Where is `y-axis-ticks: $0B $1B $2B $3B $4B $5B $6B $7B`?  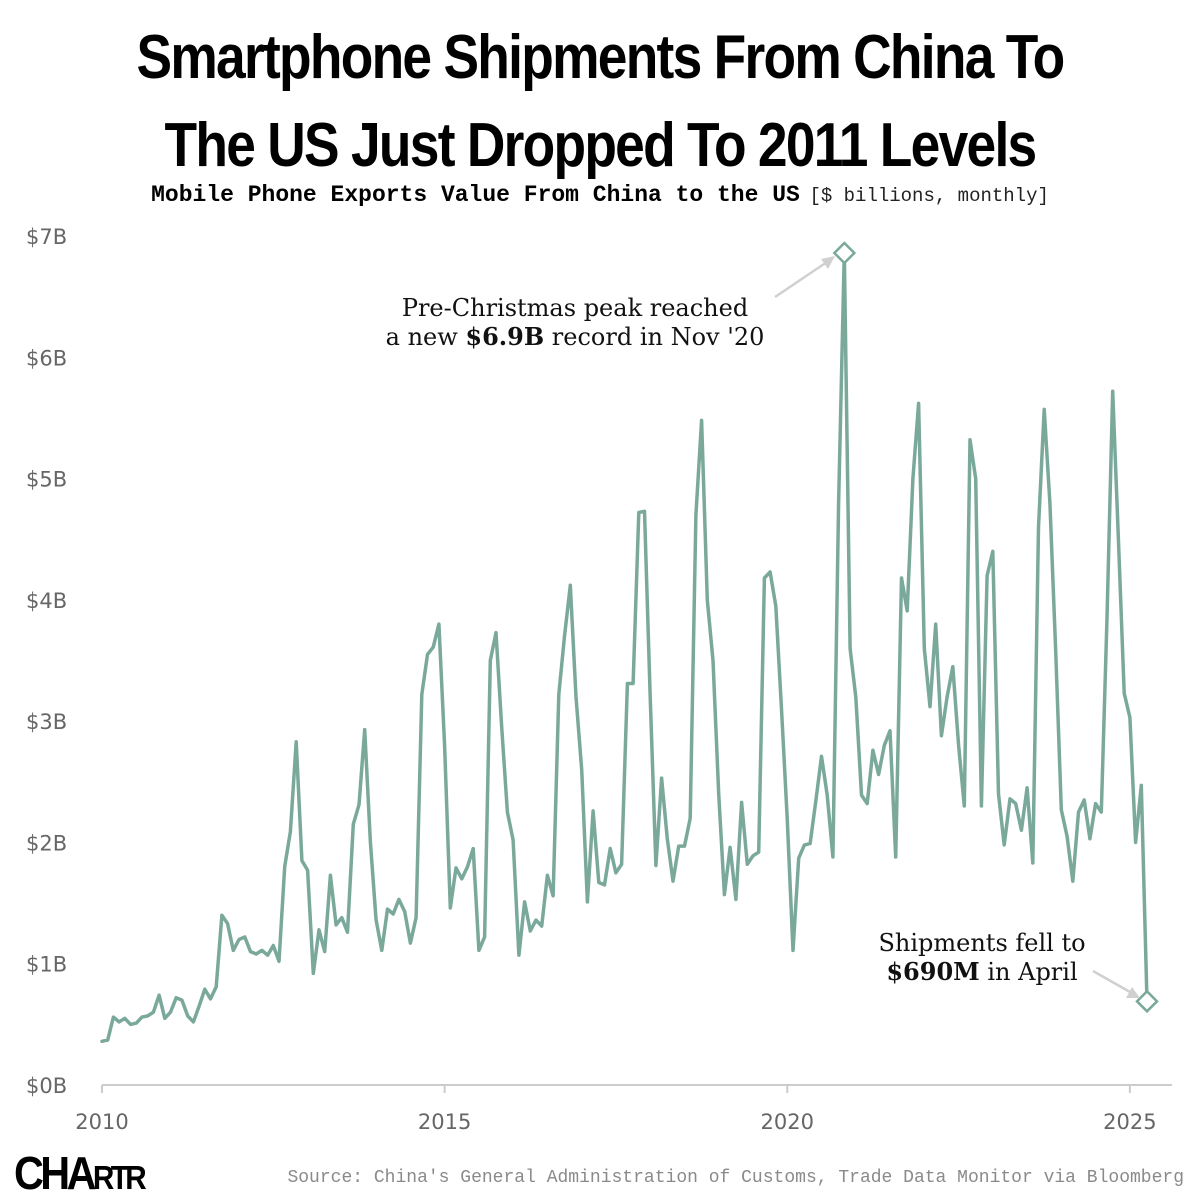 y-axis-ticks: $0B $1B $2B $3B $4B $5B $6B $7B is located at coordinates (46, 661).